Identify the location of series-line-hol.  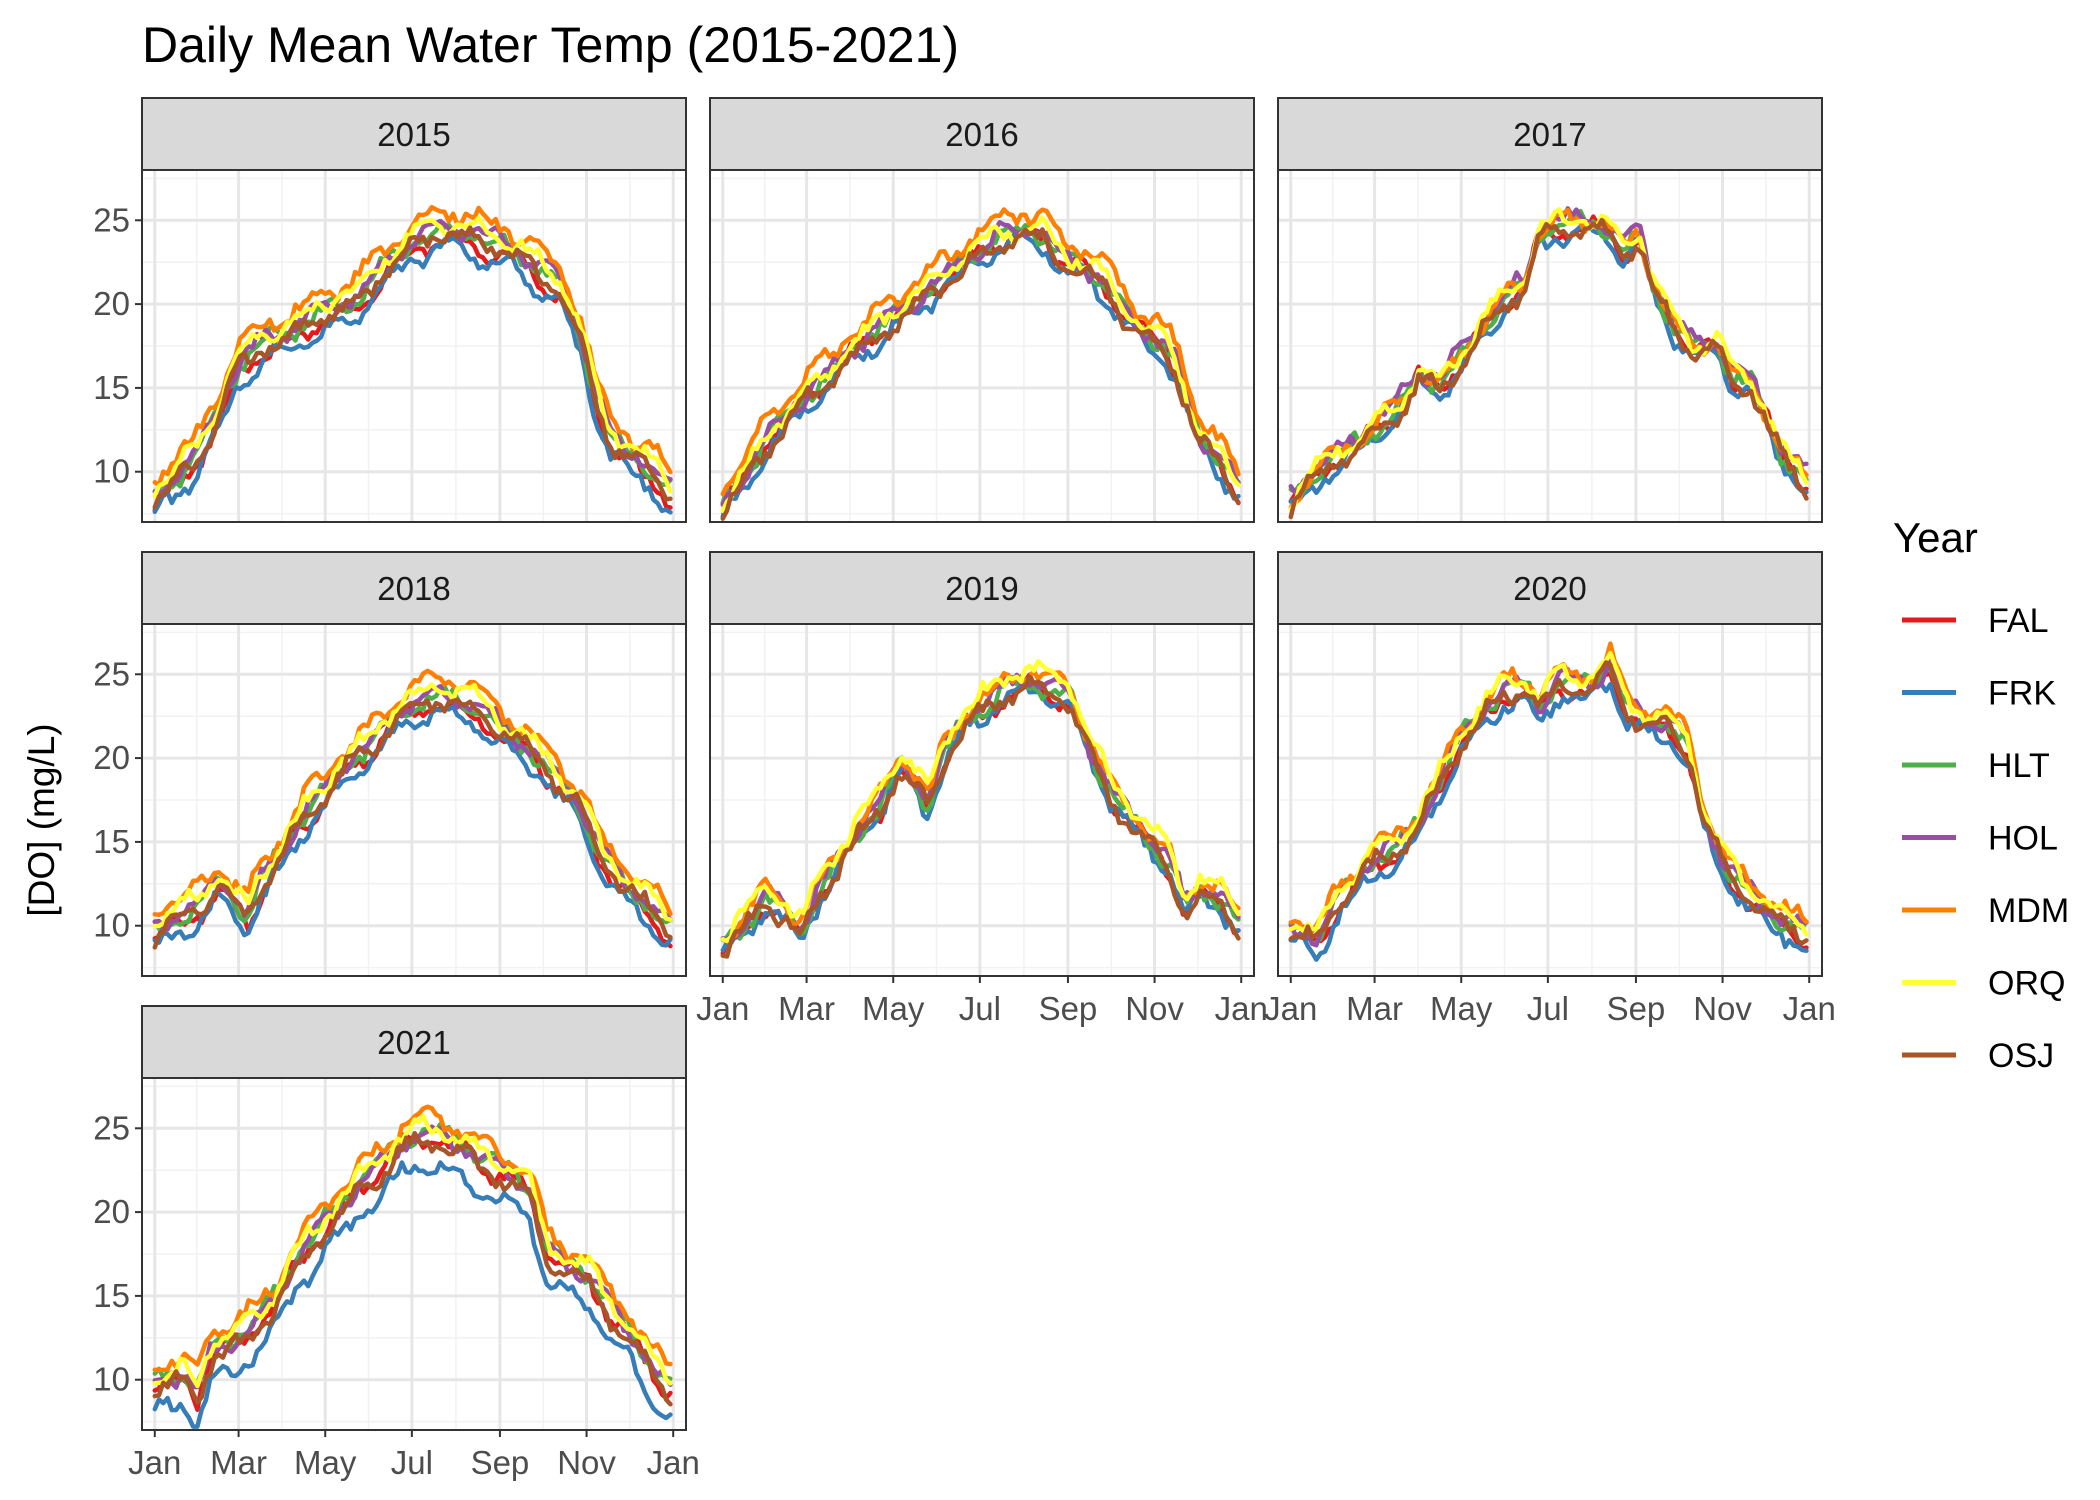
(1548, 803).